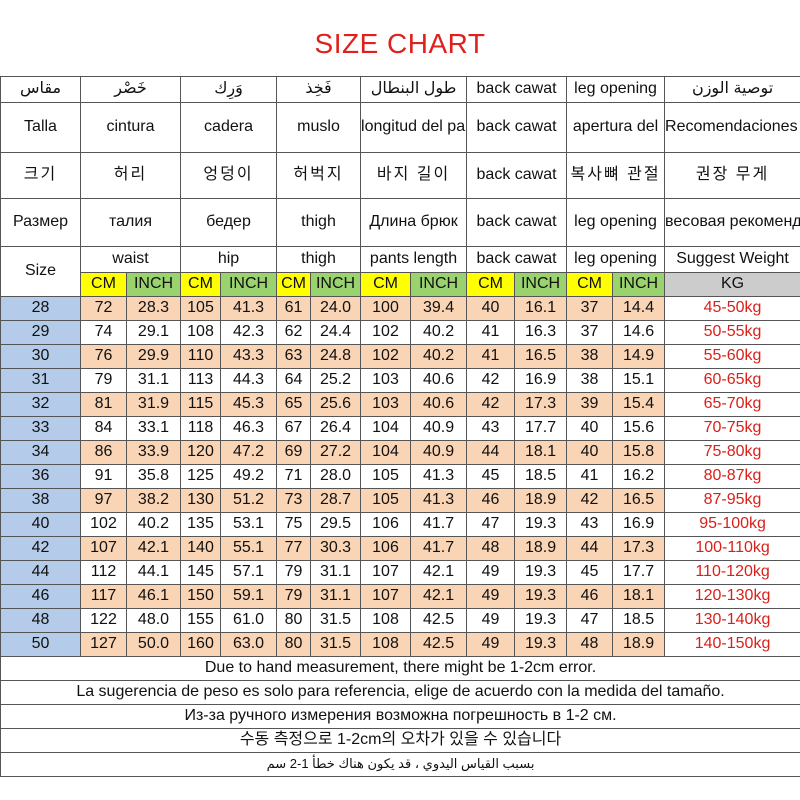 The height and width of the screenshot is (800, 800). Describe the element at coordinates (439, 308) in the screenshot. I see `measurement-cell: 39.4` at that location.